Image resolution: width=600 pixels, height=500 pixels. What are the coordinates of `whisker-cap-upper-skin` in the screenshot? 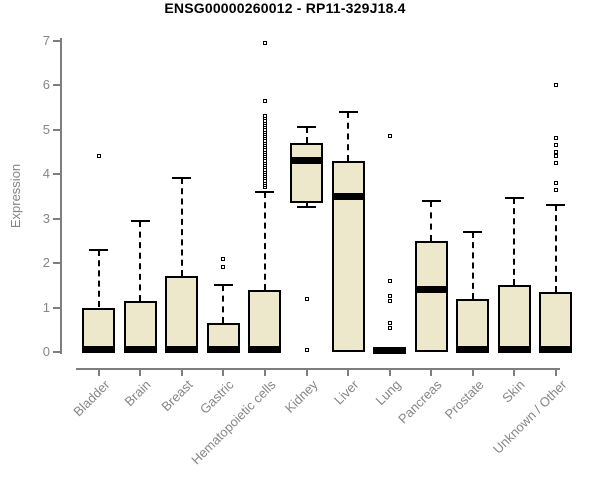 It's located at (514, 198).